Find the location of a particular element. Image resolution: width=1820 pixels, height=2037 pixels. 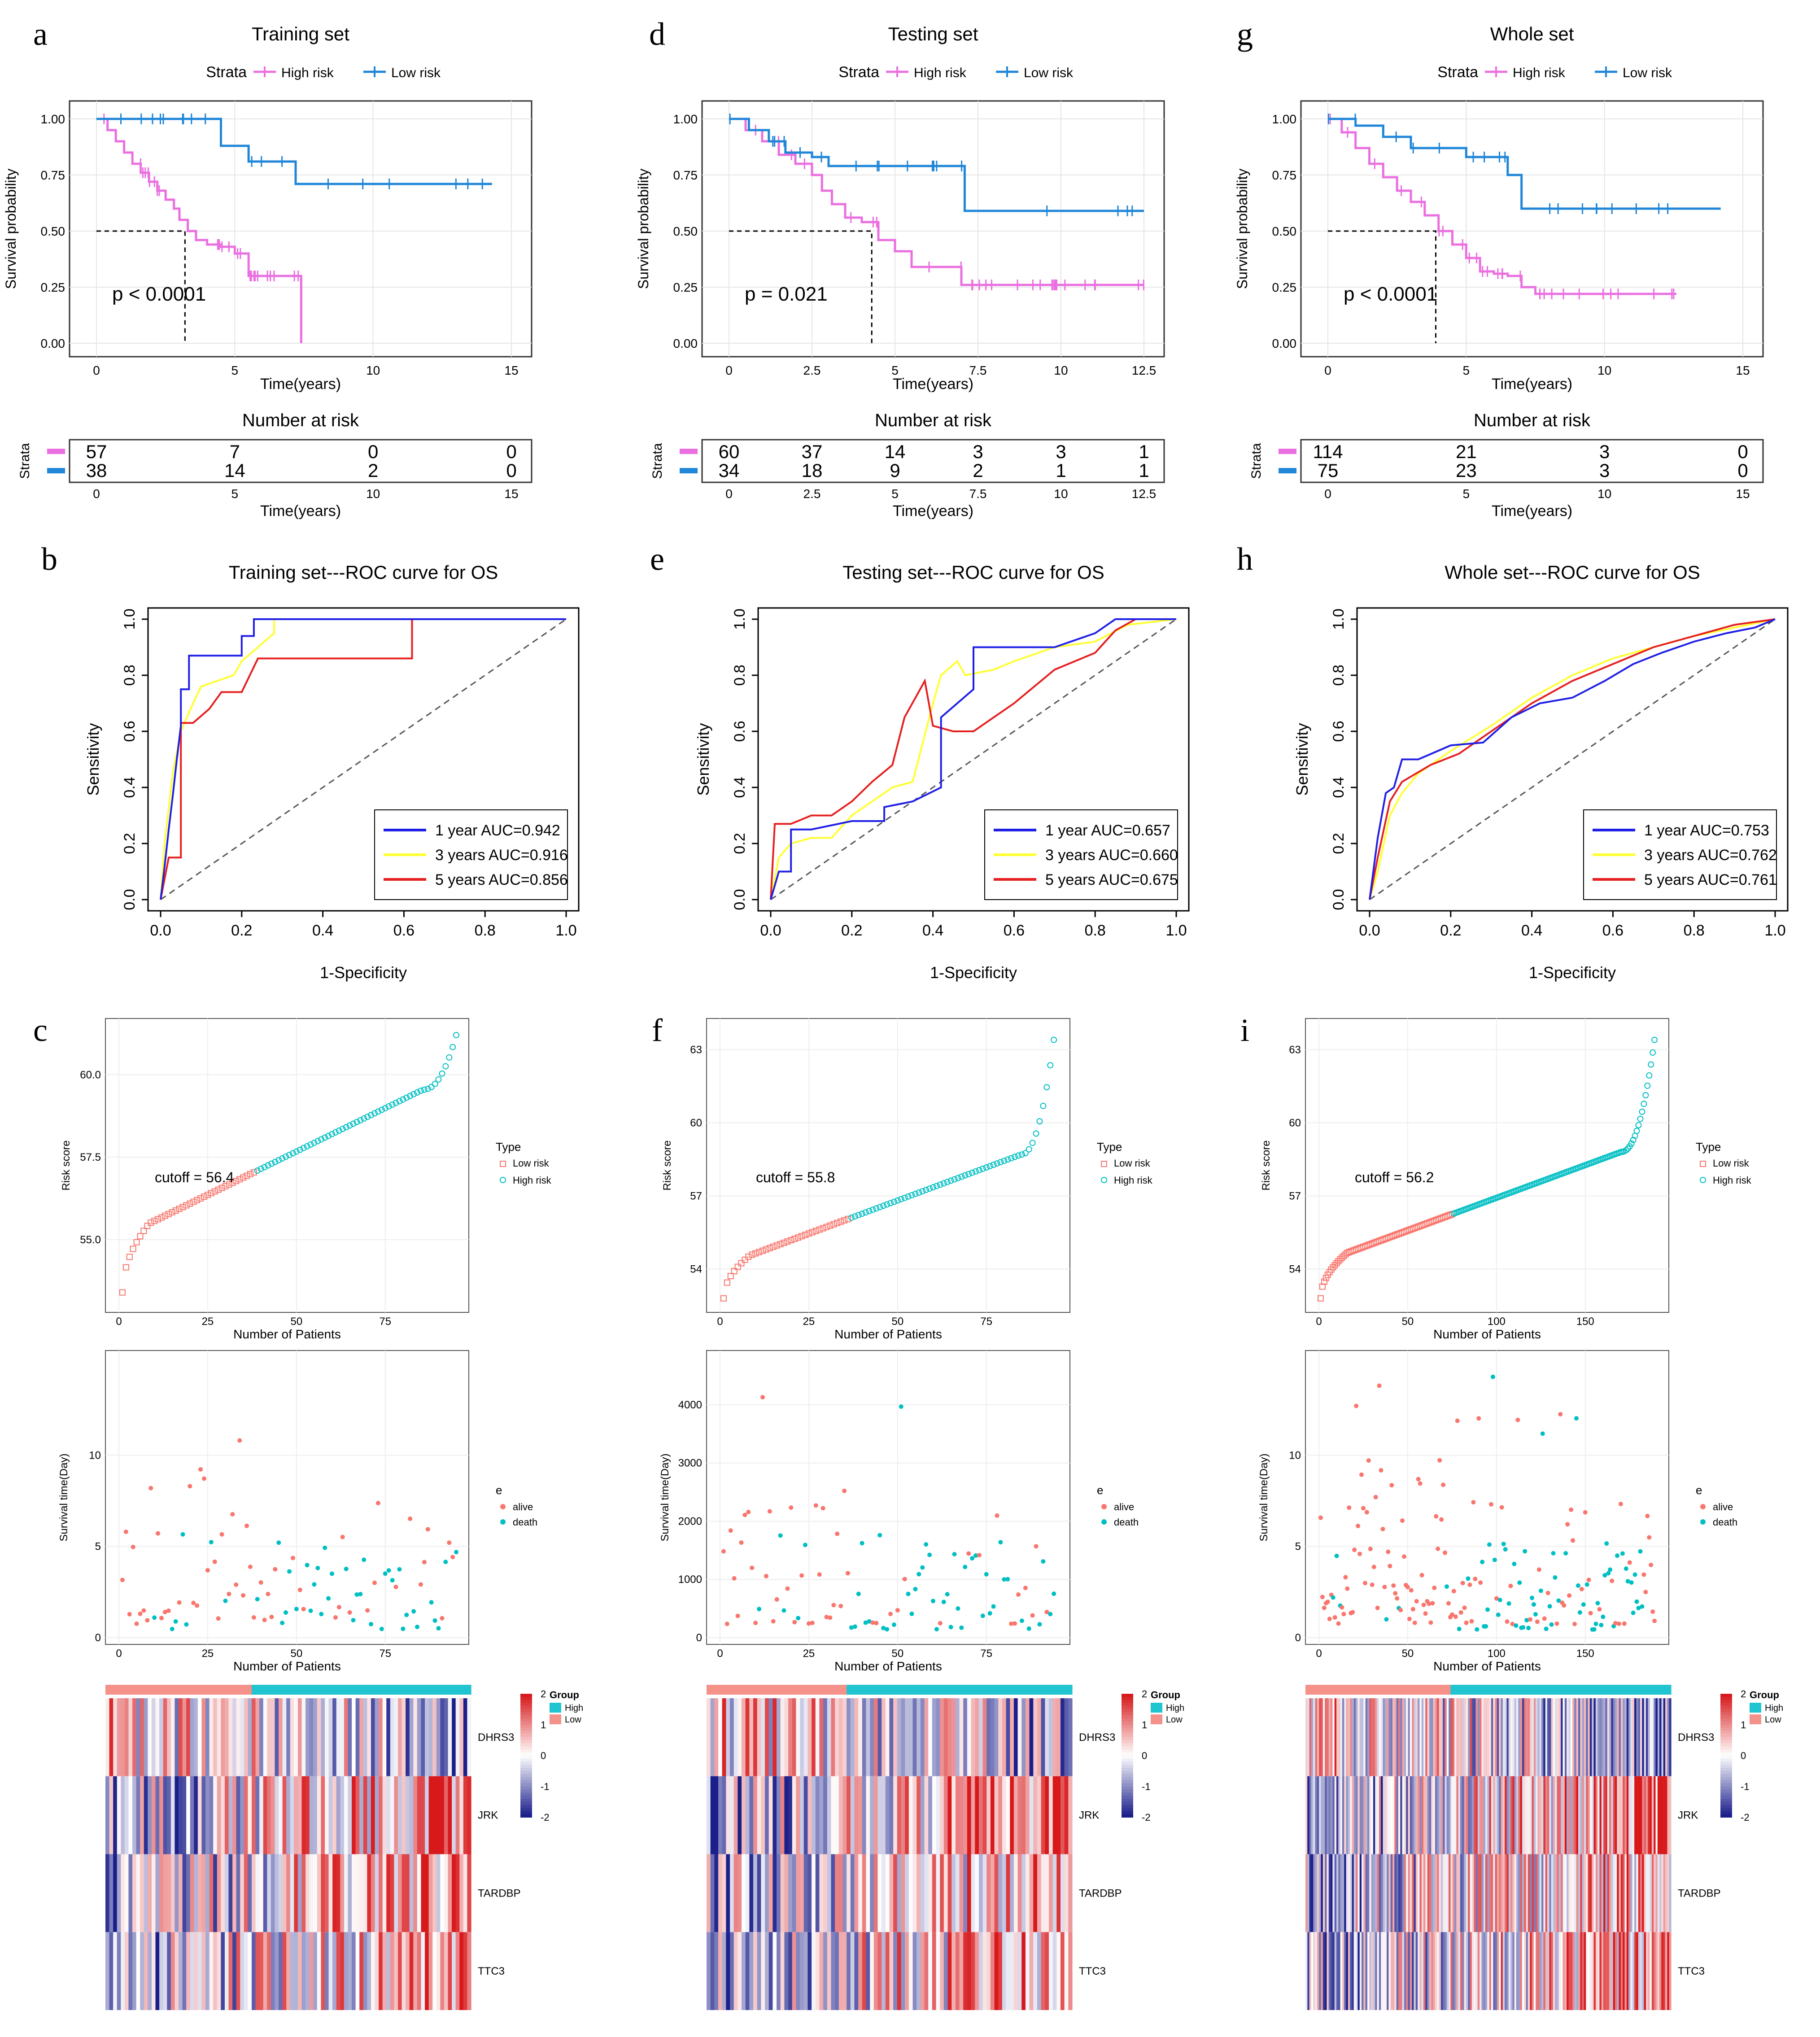

legend-label: 1 year AUC=0.657 is located at coordinates (1107, 830).